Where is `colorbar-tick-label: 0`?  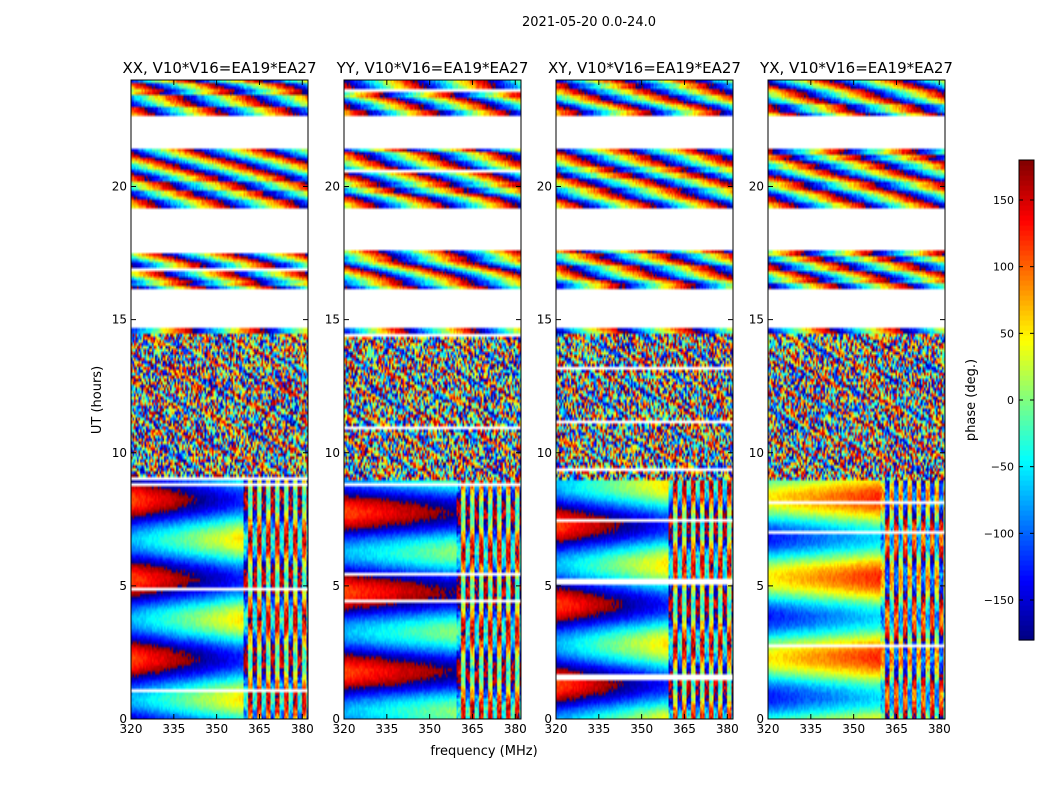 colorbar-tick-label: 0 is located at coordinates (1010, 400).